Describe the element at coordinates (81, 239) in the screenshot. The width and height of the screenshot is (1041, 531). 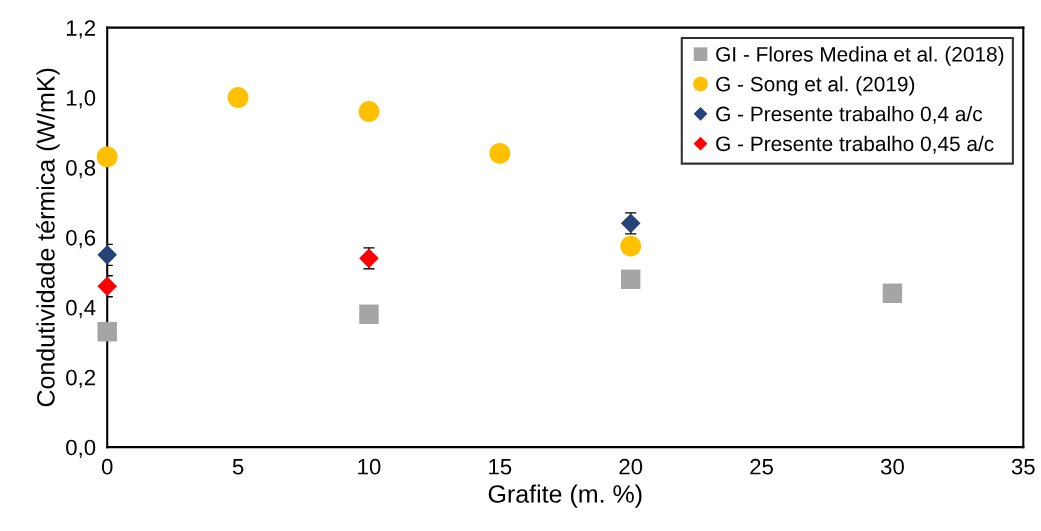
I see `y-tick-label: 0,6` at that location.